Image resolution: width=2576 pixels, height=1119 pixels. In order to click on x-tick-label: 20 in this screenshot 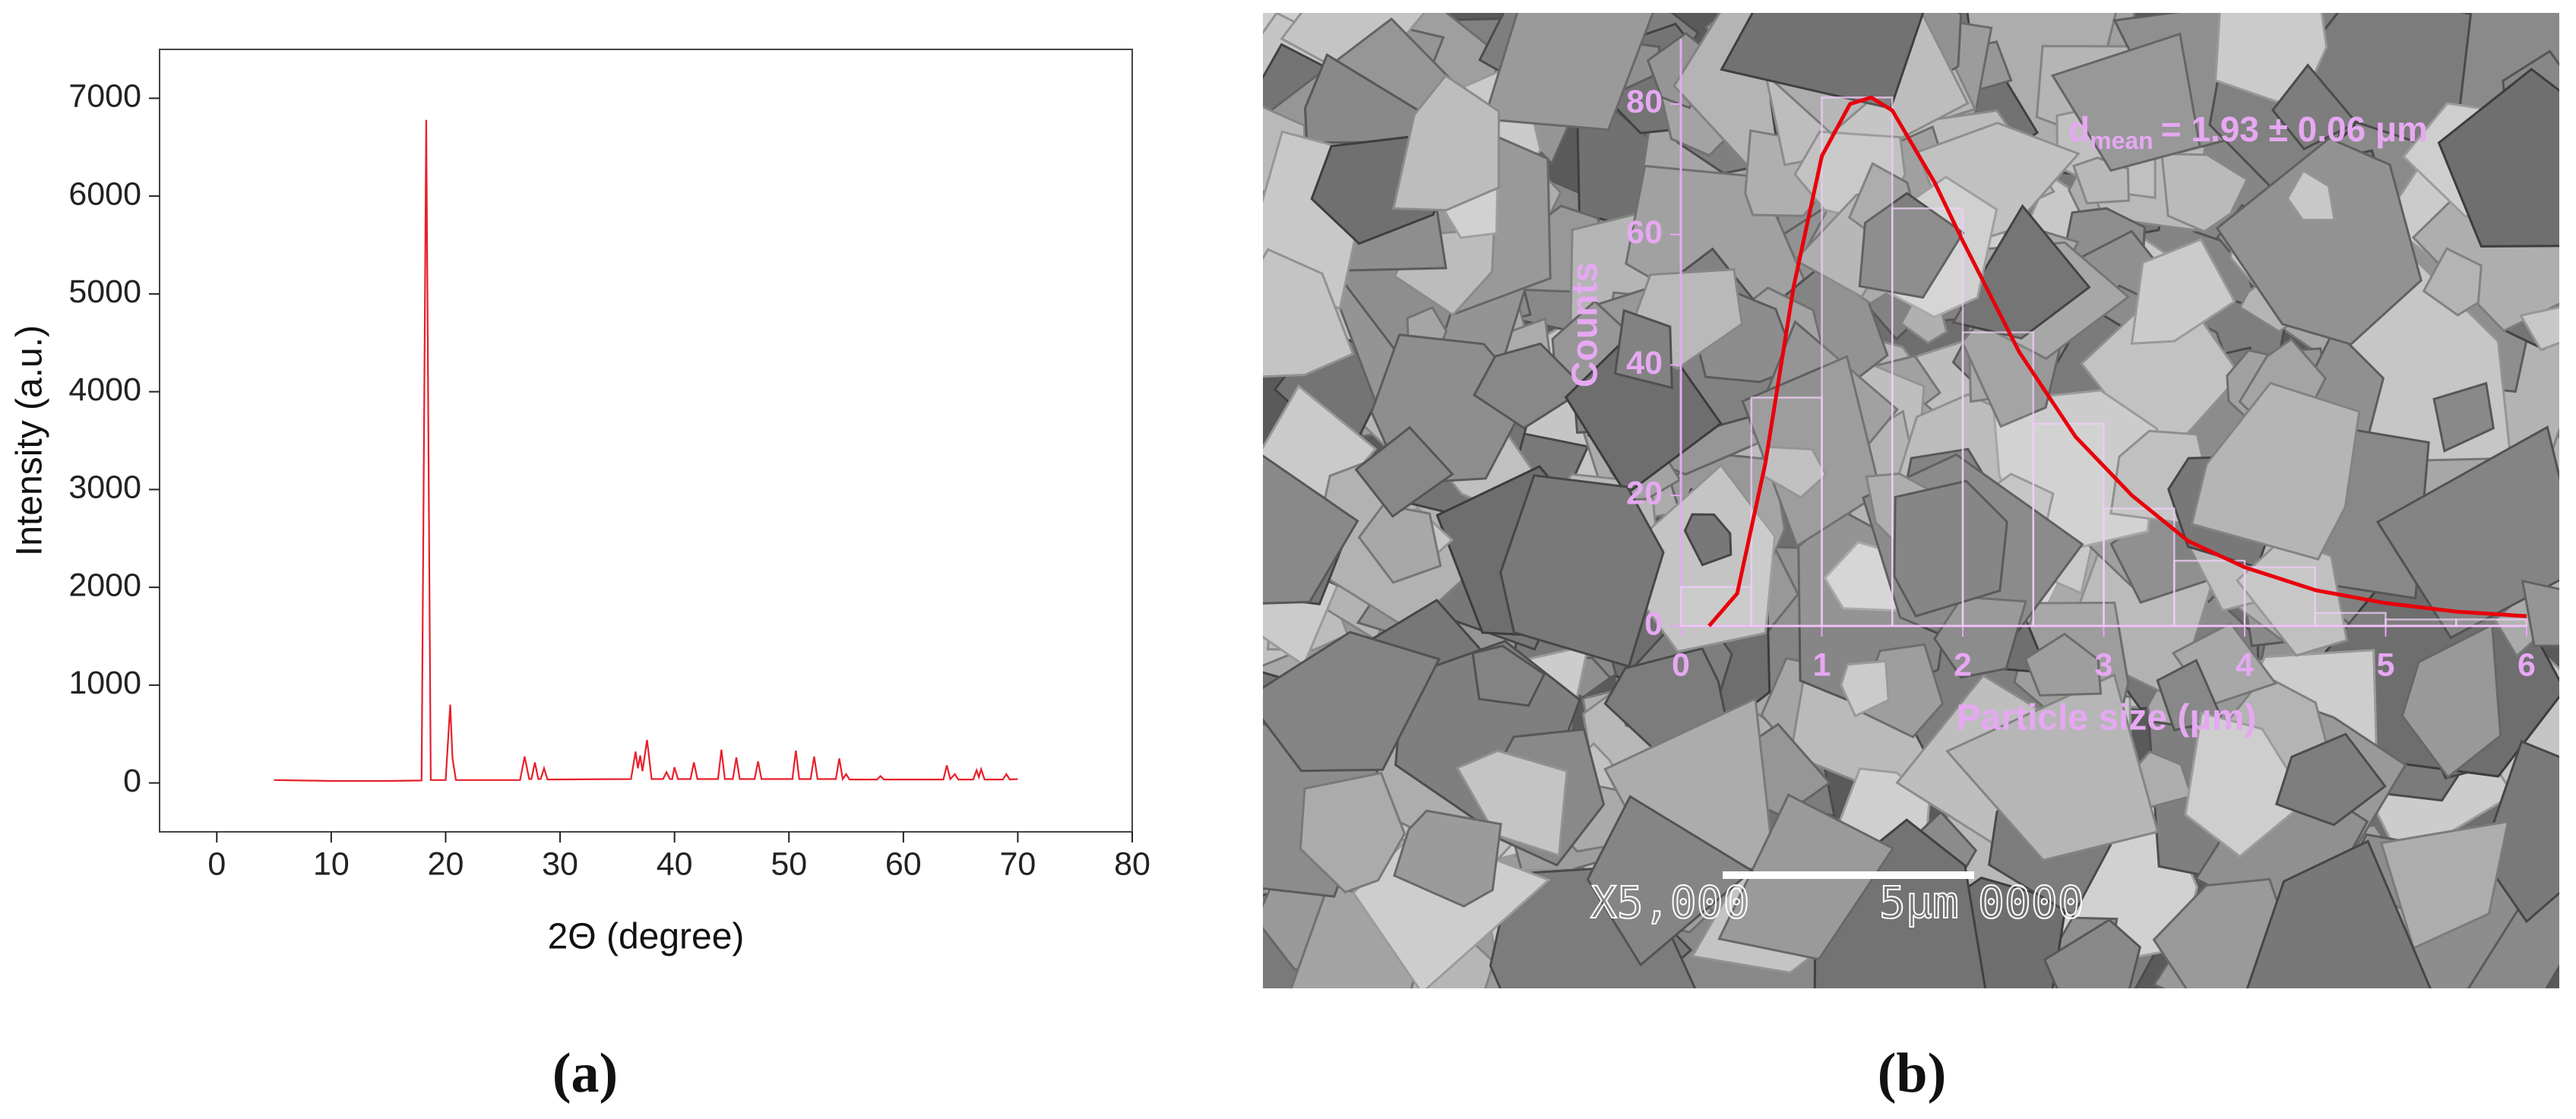, I will do `click(446, 864)`.